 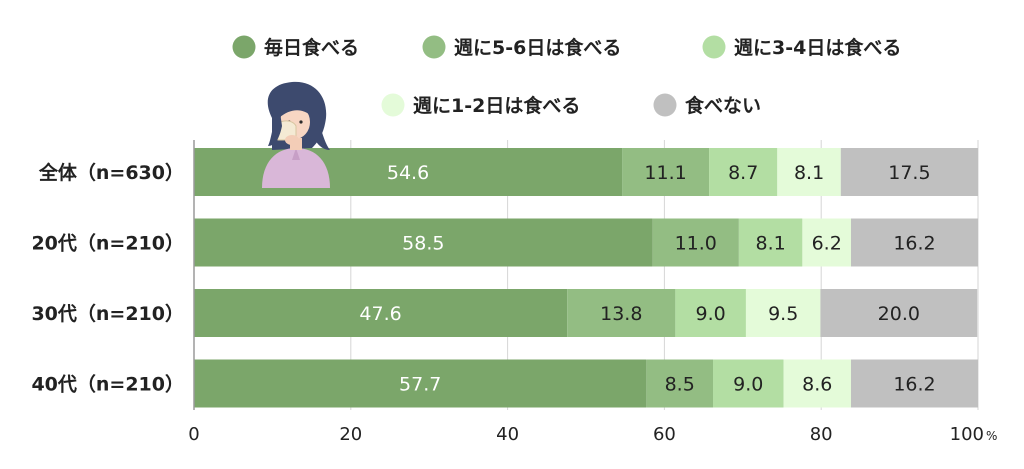 What do you see at coordinates (967, 434) in the screenshot?
I see `x-tick-label: 100` at bounding box center [967, 434].